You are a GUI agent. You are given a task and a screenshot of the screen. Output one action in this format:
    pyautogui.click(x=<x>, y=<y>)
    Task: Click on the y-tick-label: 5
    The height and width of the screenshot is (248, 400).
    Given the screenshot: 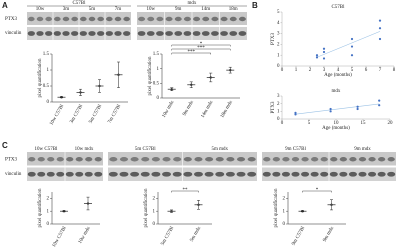 What is the action you would take?
    pyautogui.click(x=278, y=12)
    